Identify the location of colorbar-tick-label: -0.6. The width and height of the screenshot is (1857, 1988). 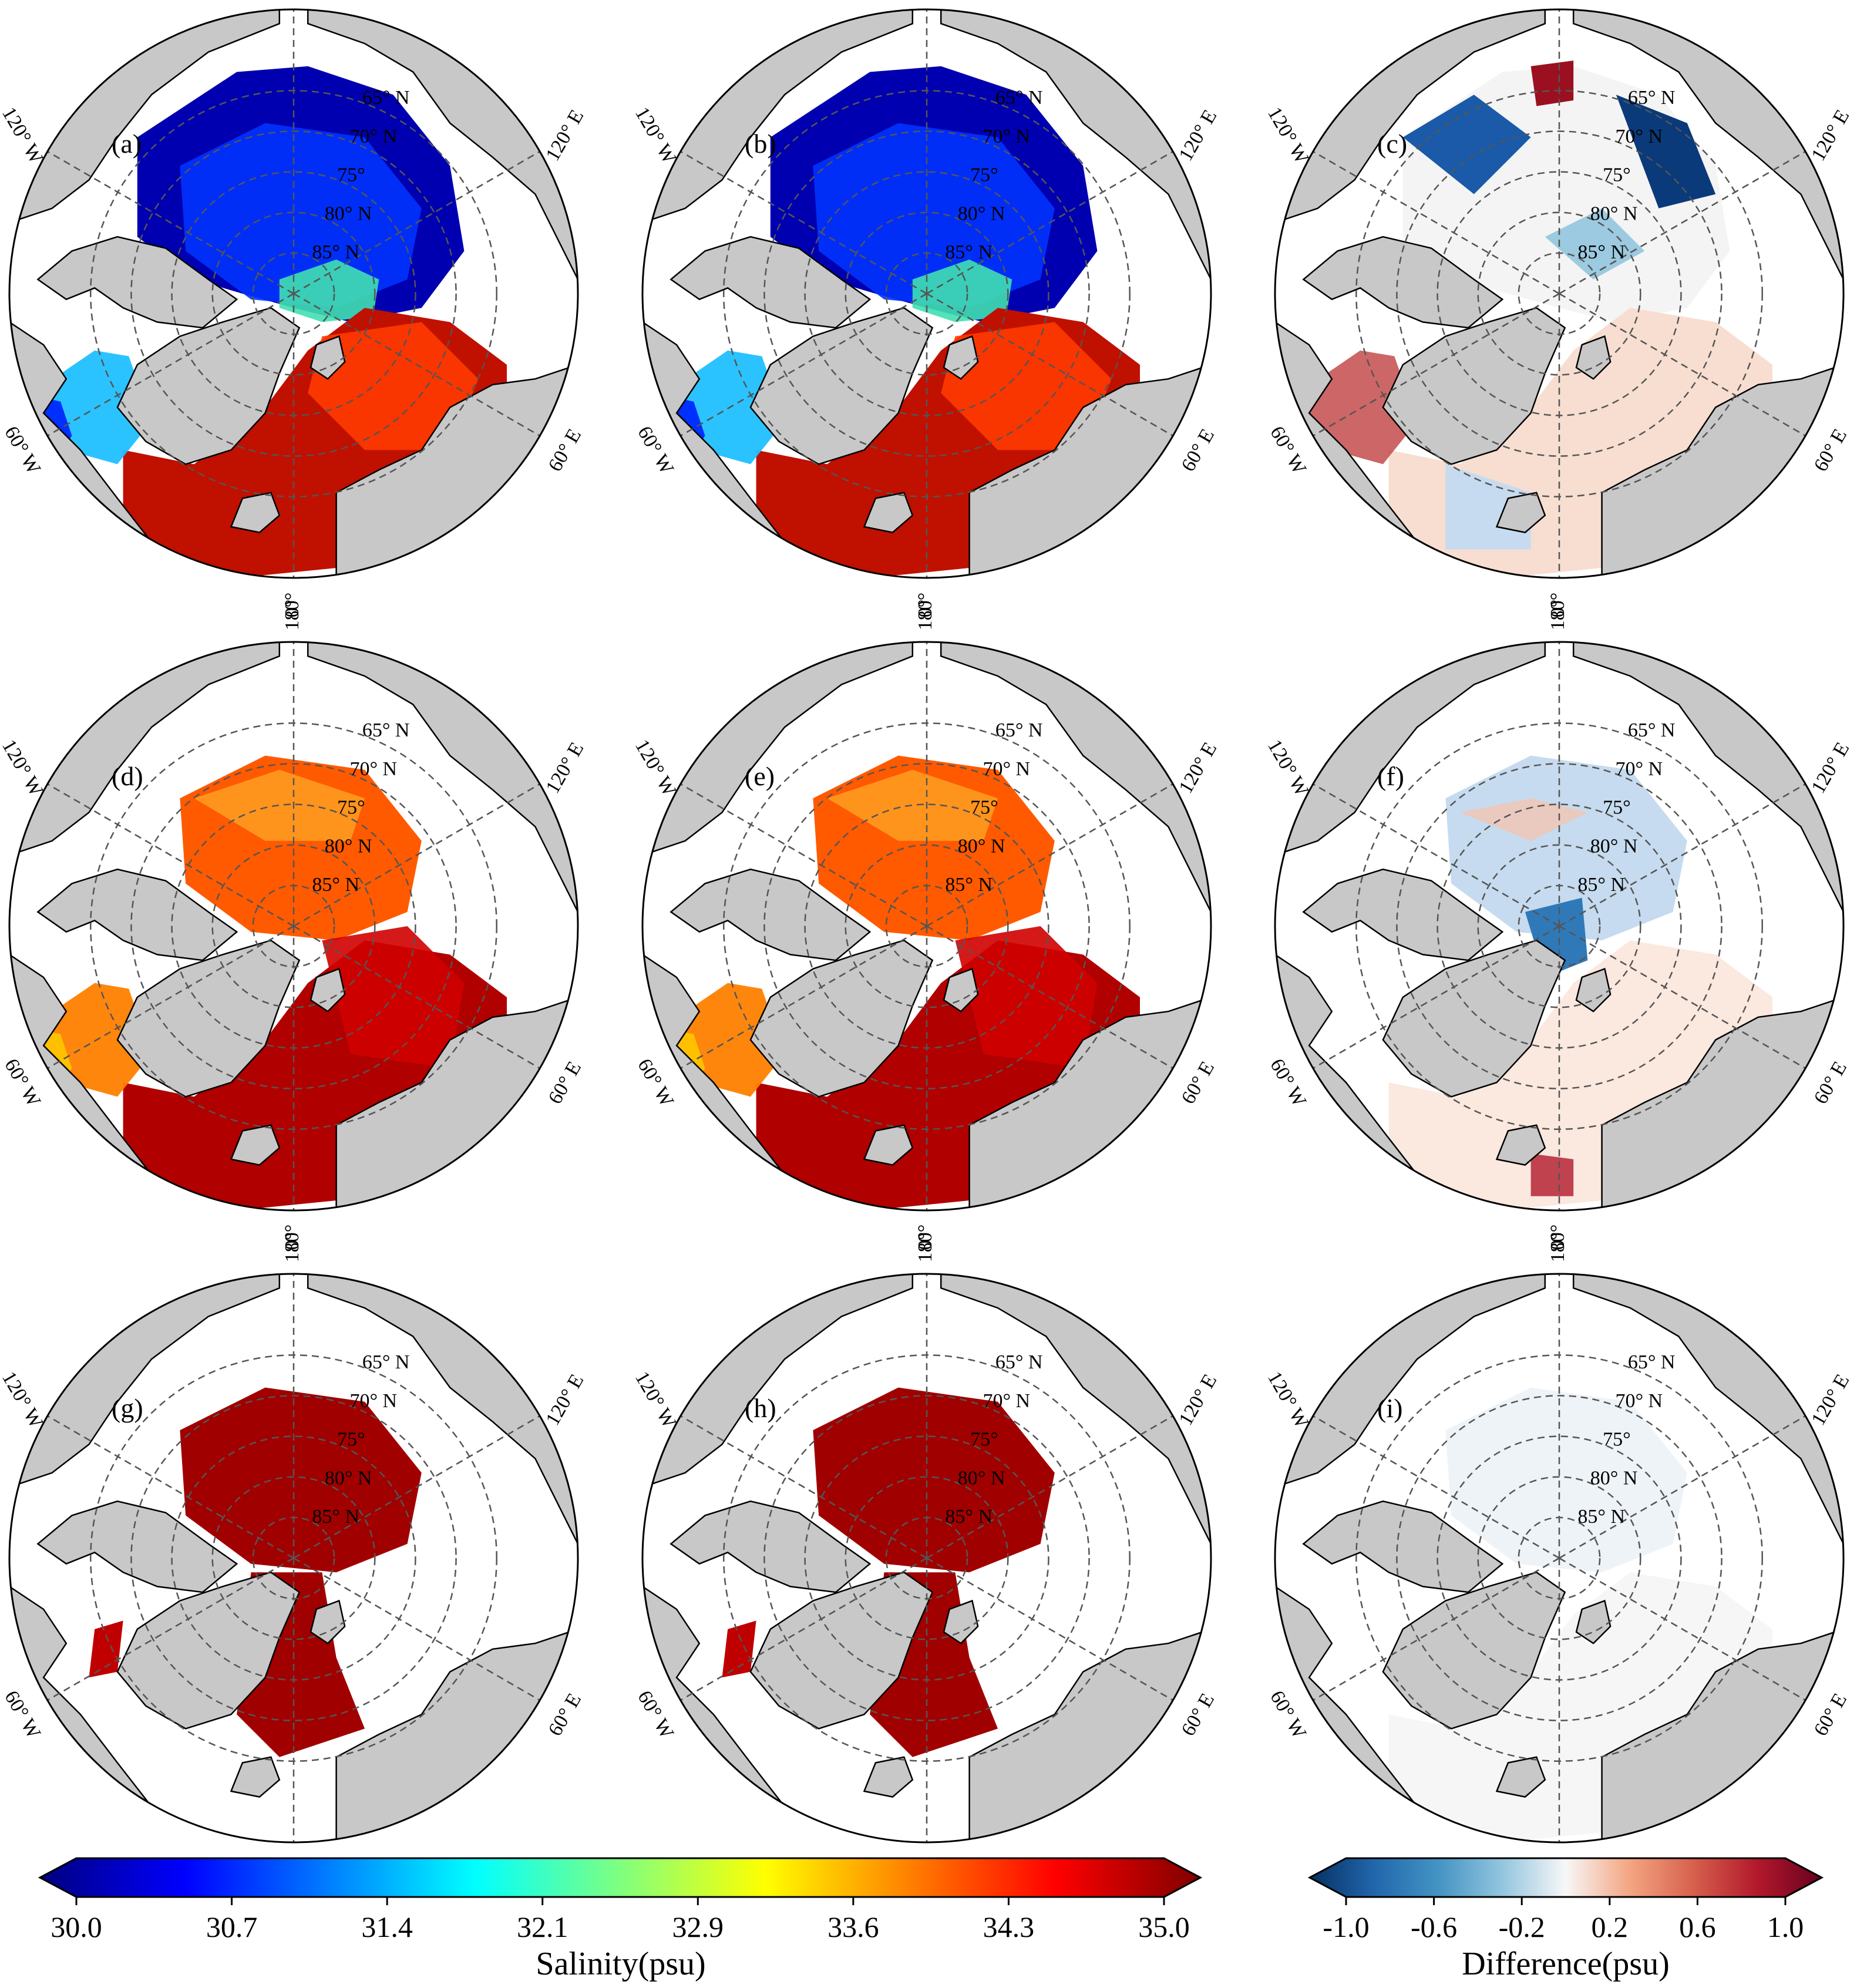
(1434, 1926).